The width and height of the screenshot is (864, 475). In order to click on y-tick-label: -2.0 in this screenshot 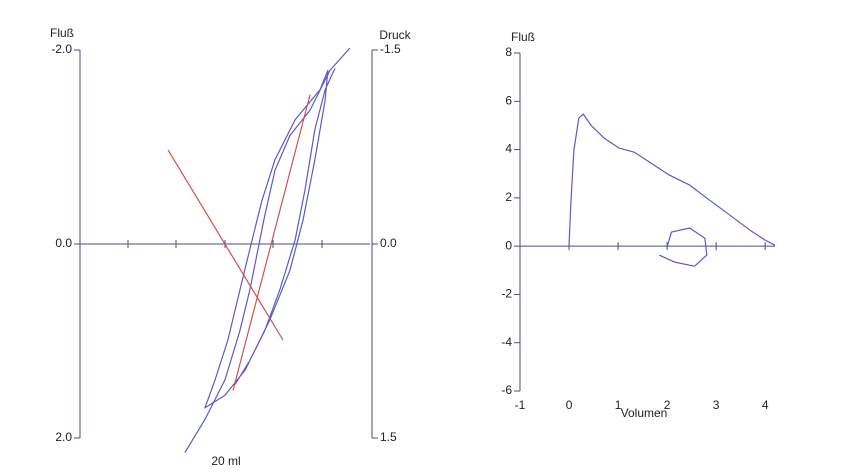, I will do `click(61, 49)`.